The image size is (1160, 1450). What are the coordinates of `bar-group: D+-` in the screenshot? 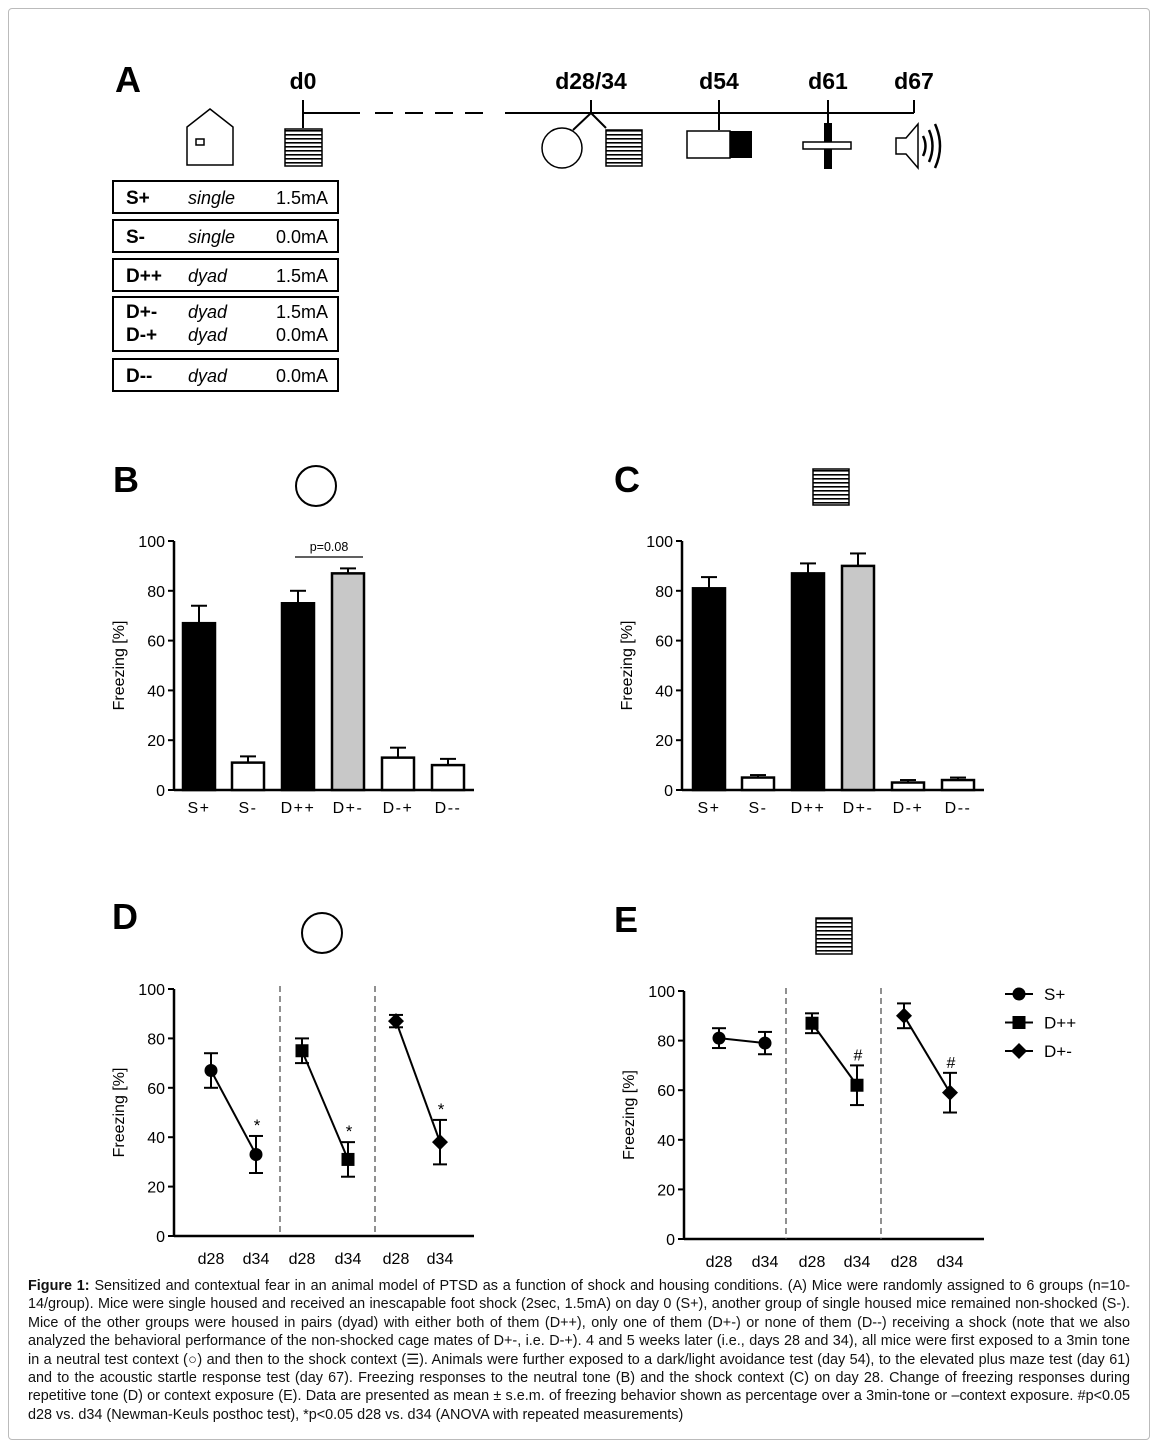 It's located at (858, 684).